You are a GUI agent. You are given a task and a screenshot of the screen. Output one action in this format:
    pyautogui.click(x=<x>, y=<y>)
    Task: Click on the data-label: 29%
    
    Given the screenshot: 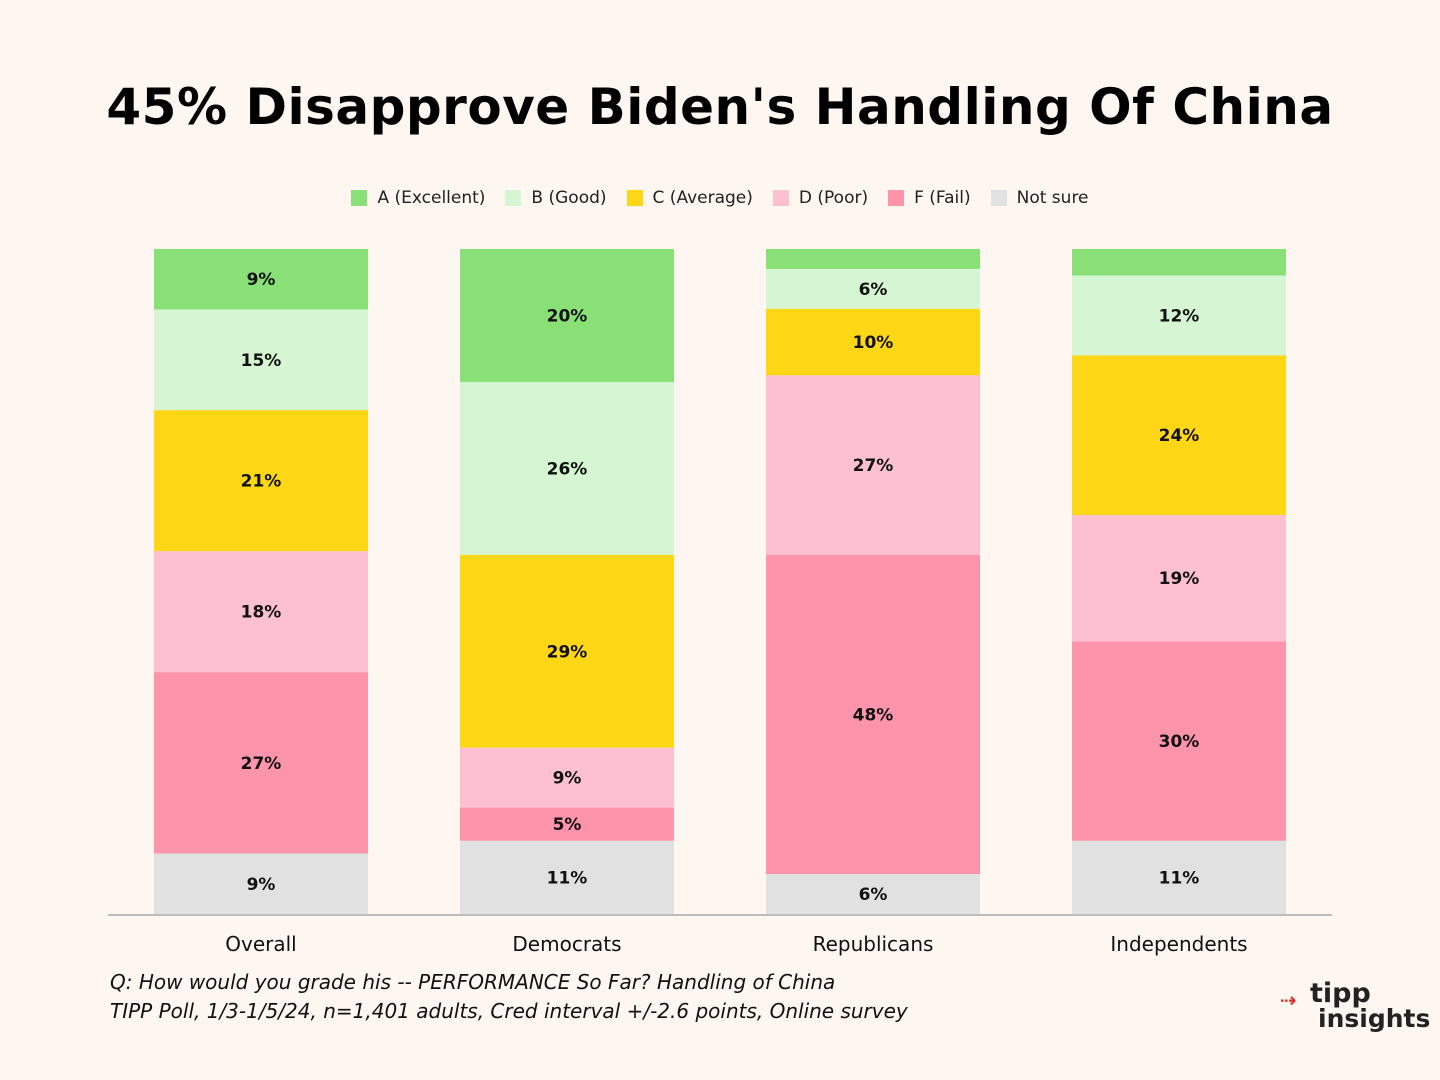 What is the action you would take?
    pyautogui.click(x=567, y=652)
    